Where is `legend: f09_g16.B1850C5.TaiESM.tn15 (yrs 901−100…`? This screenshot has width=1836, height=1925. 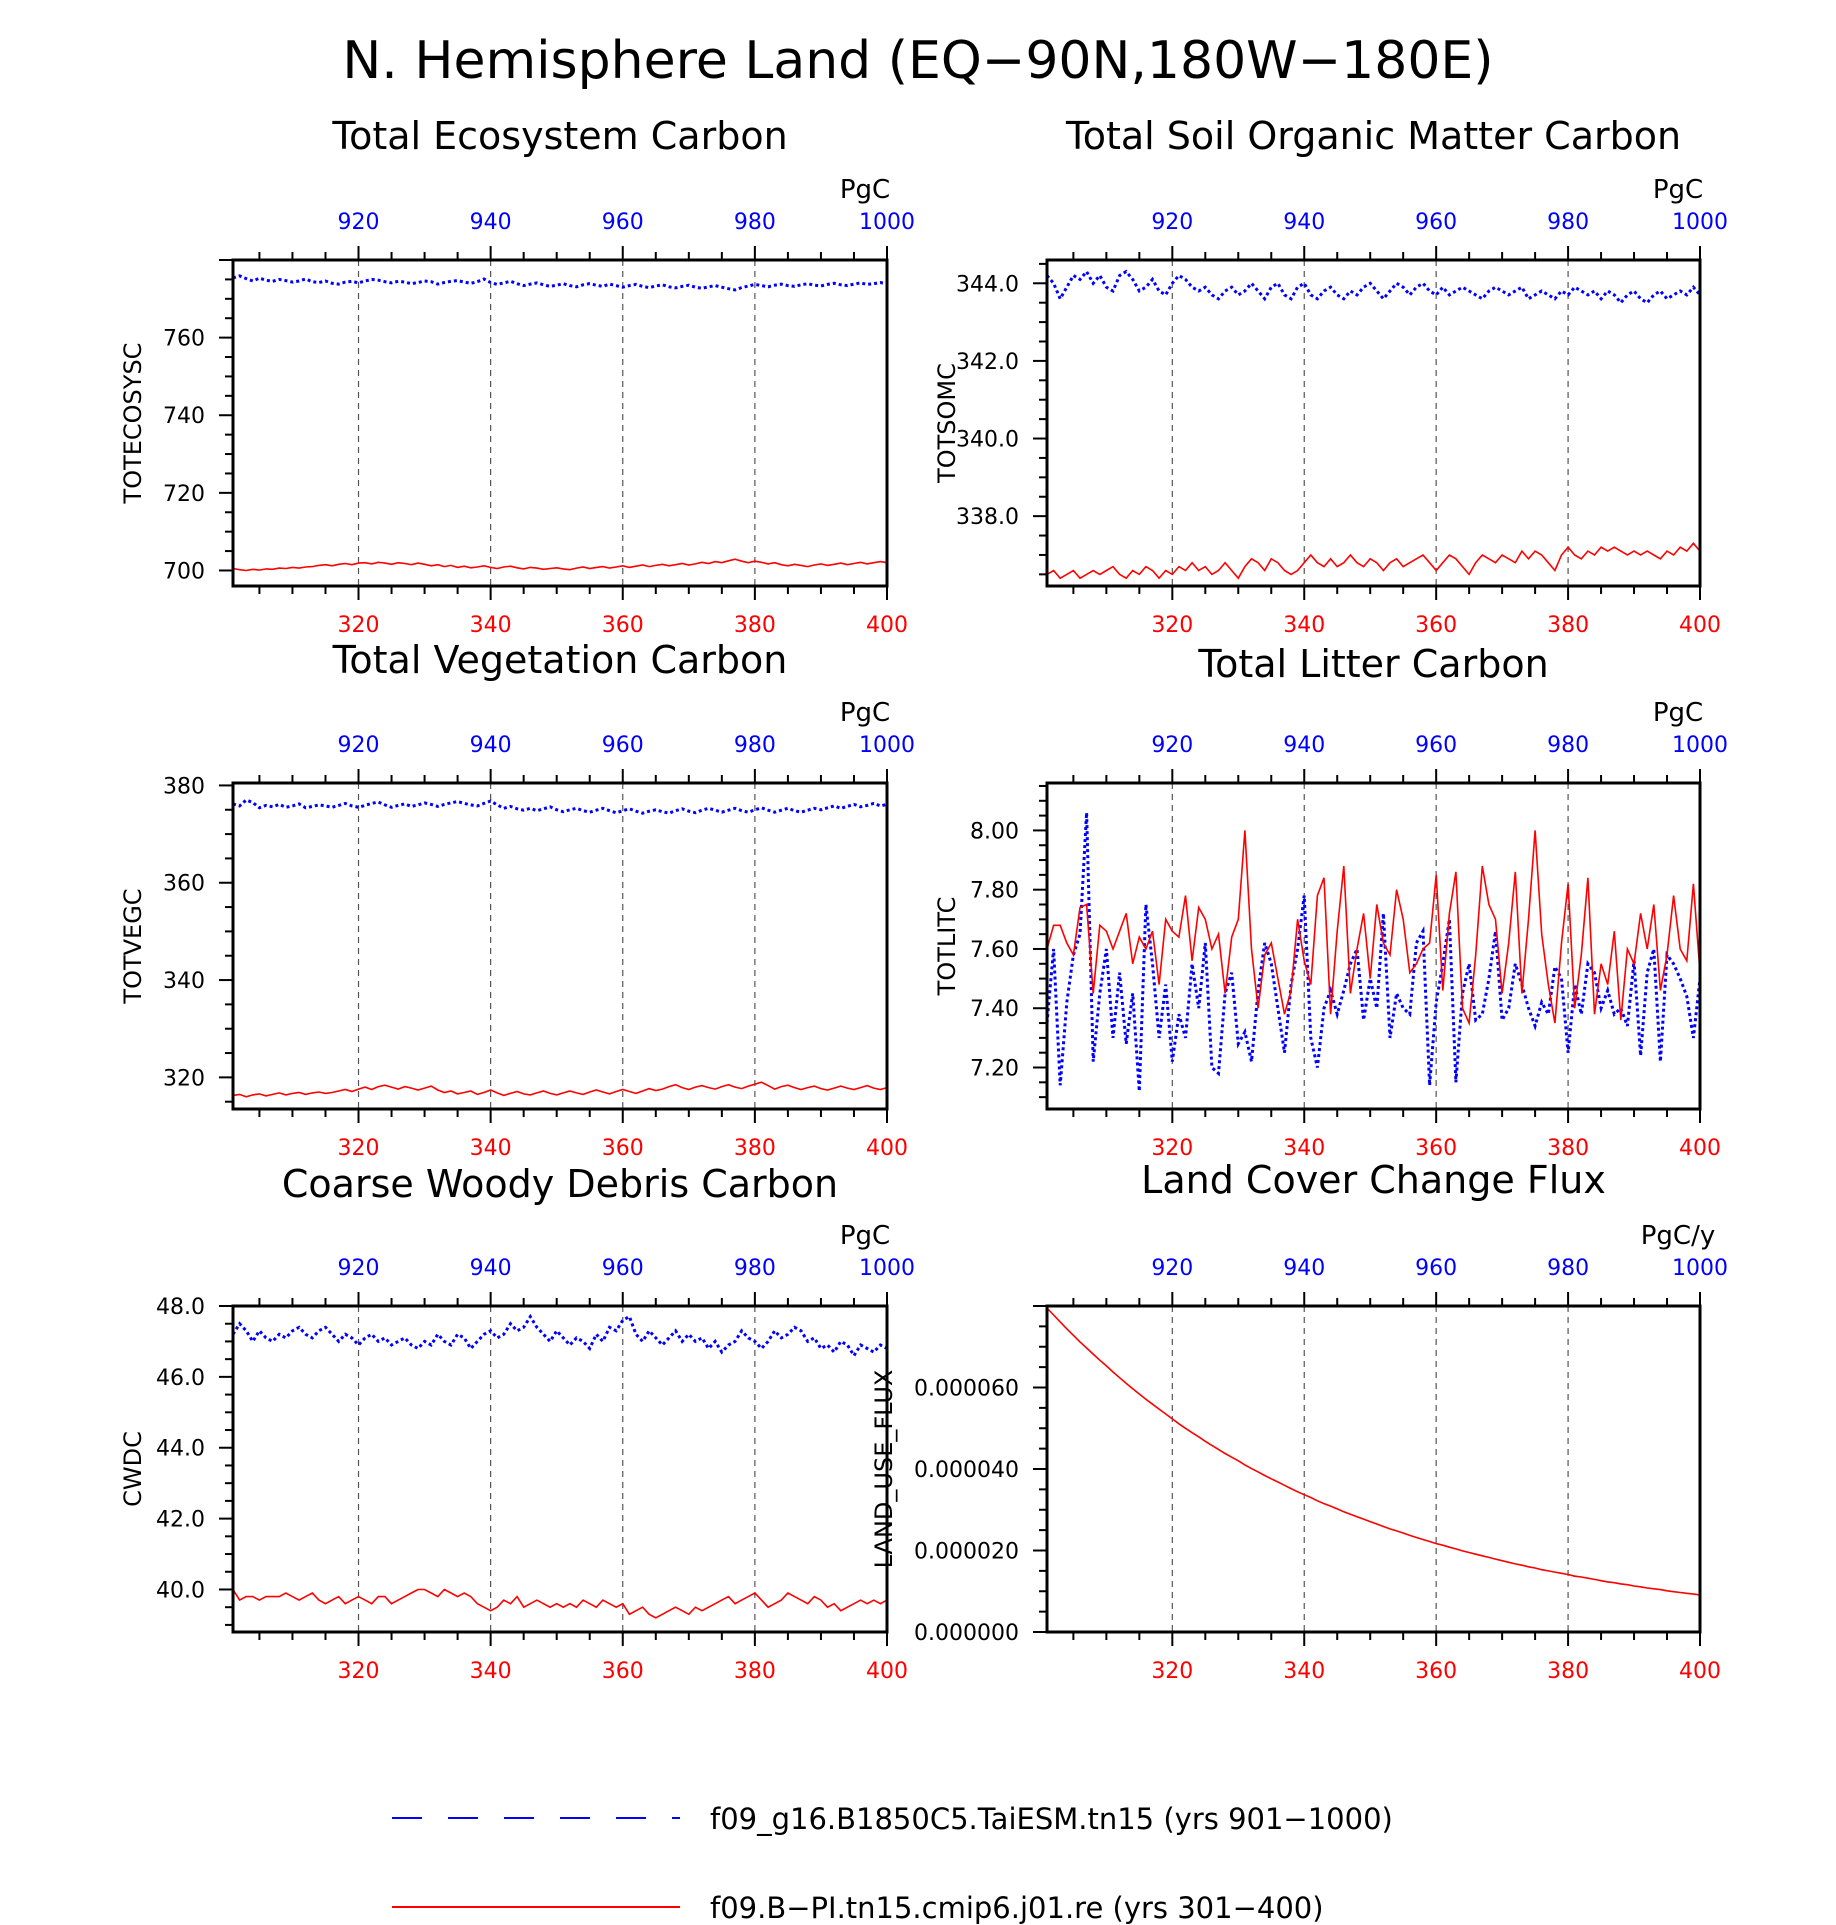
legend: f09_g16.B1850C5.TaiESM.tn15 (yrs 901−100… is located at coordinates (892, 1863).